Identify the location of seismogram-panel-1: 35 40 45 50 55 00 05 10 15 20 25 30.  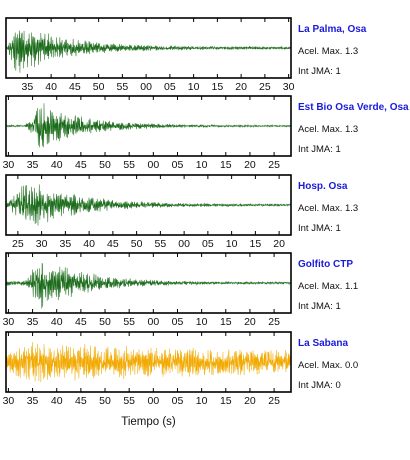
(150, 55).